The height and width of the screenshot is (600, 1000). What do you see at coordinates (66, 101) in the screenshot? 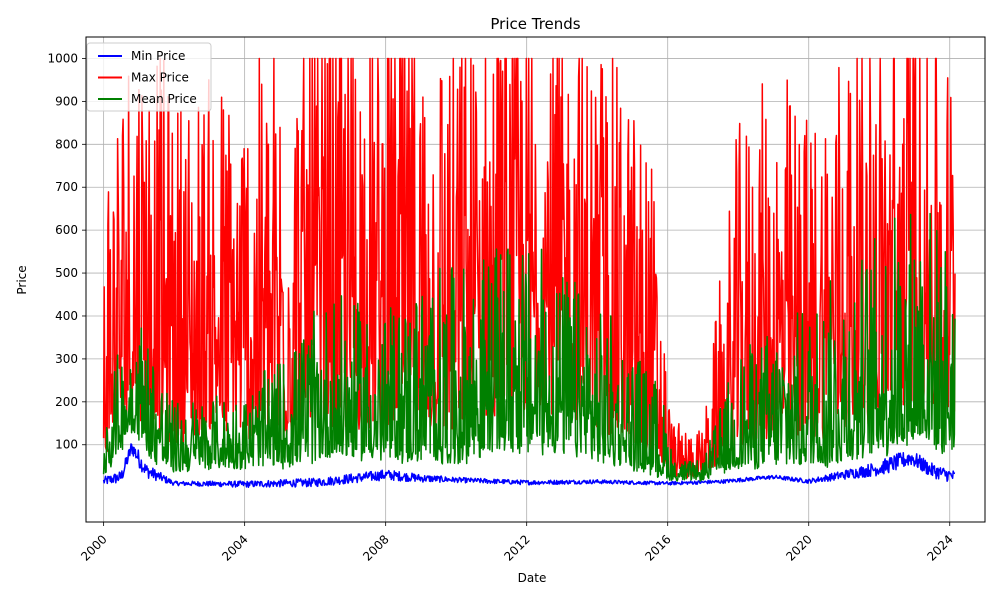
I see `y-tick-label: 900` at bounding box center [66, 101].